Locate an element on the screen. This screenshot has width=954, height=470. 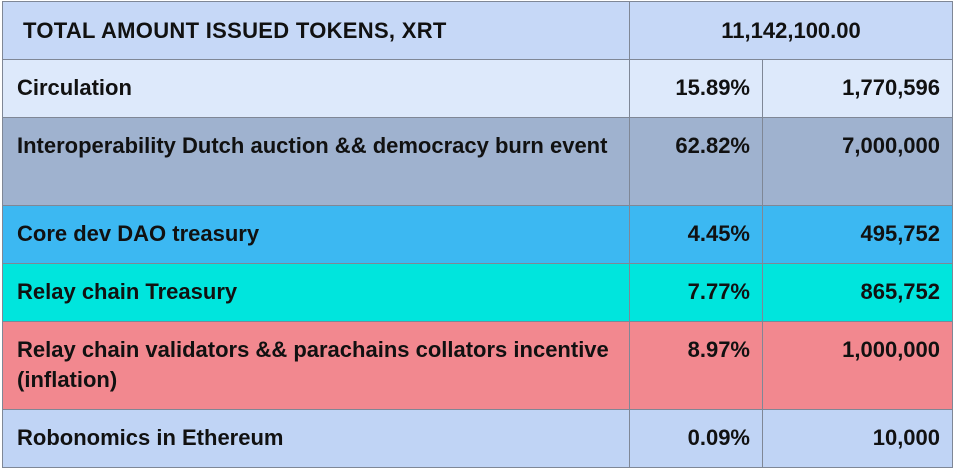
total-issued-value: 11,142,100.00 is located at coordinates (791, 30).